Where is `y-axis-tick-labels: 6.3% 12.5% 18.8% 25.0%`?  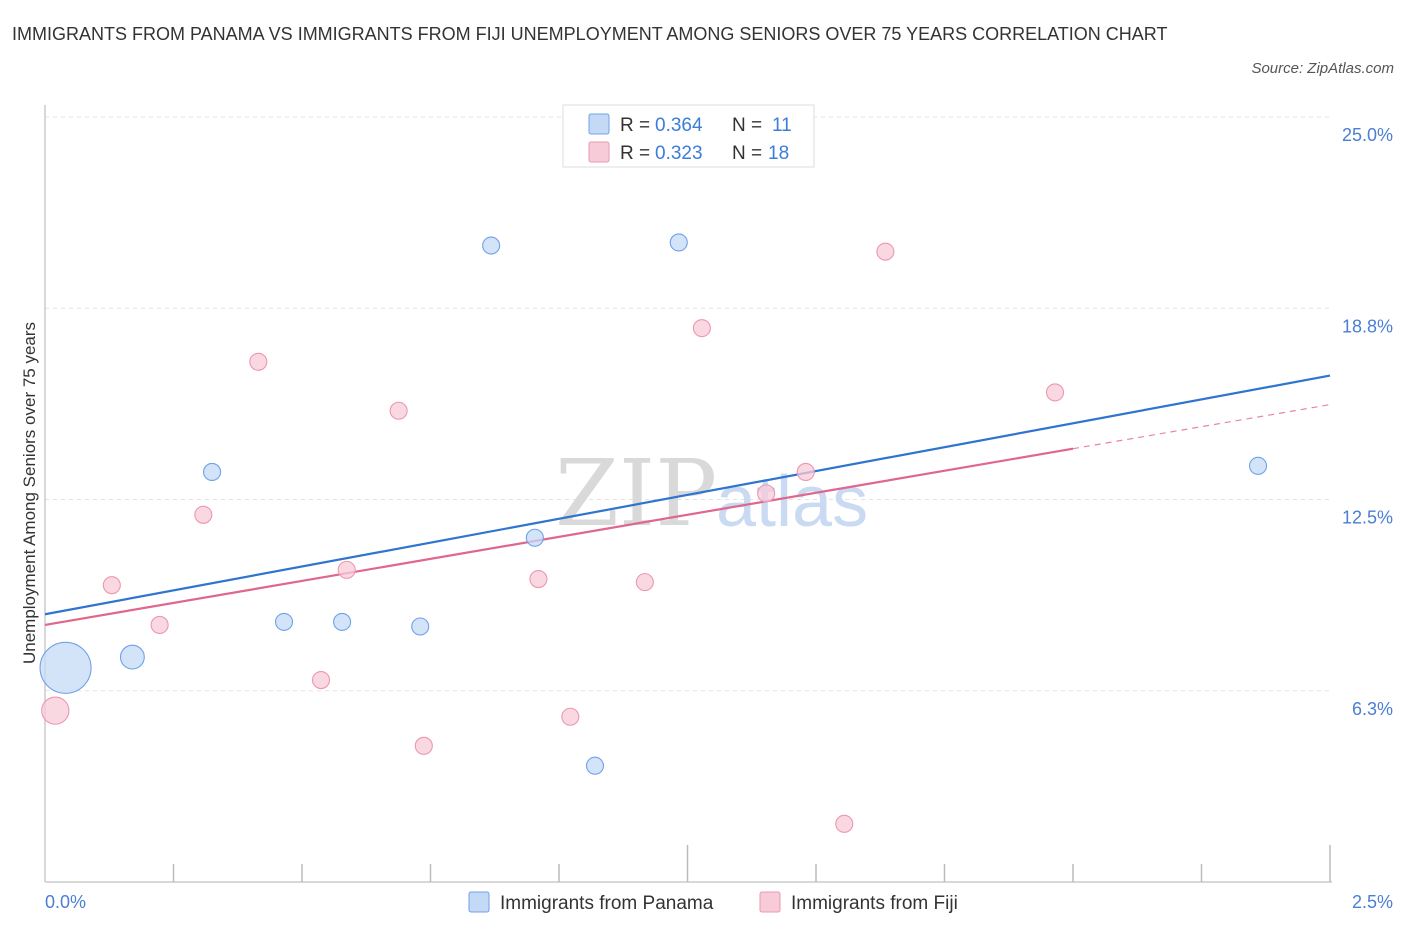
y-axis-tick-labels: 6.3% 12.5% 18.8% 25.0% is located at coordinates (1367, 422).